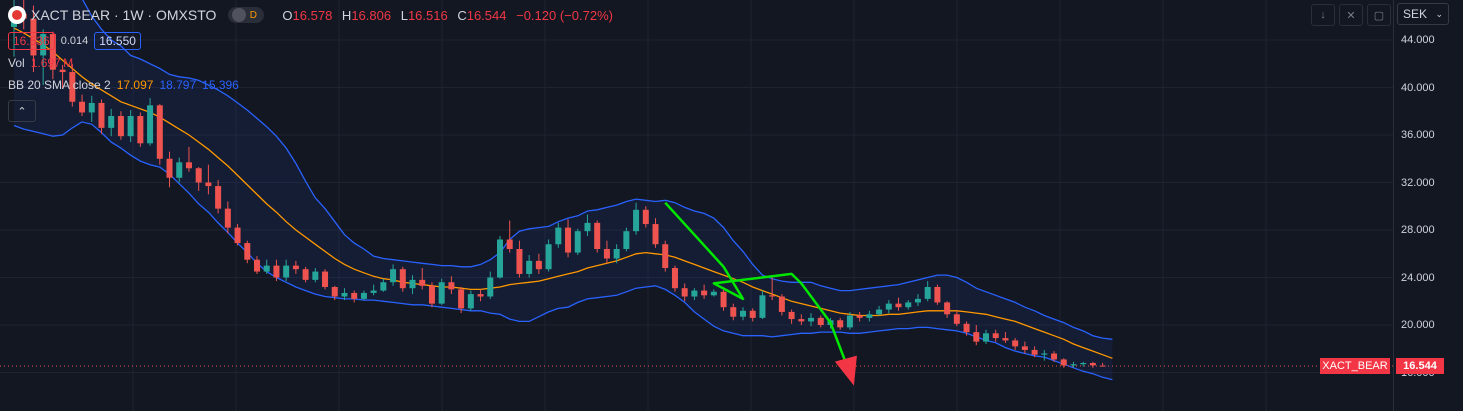 The height and width of the screenshot is (411, 1463). I want to click on market-closed-icon, so click(239, 15).